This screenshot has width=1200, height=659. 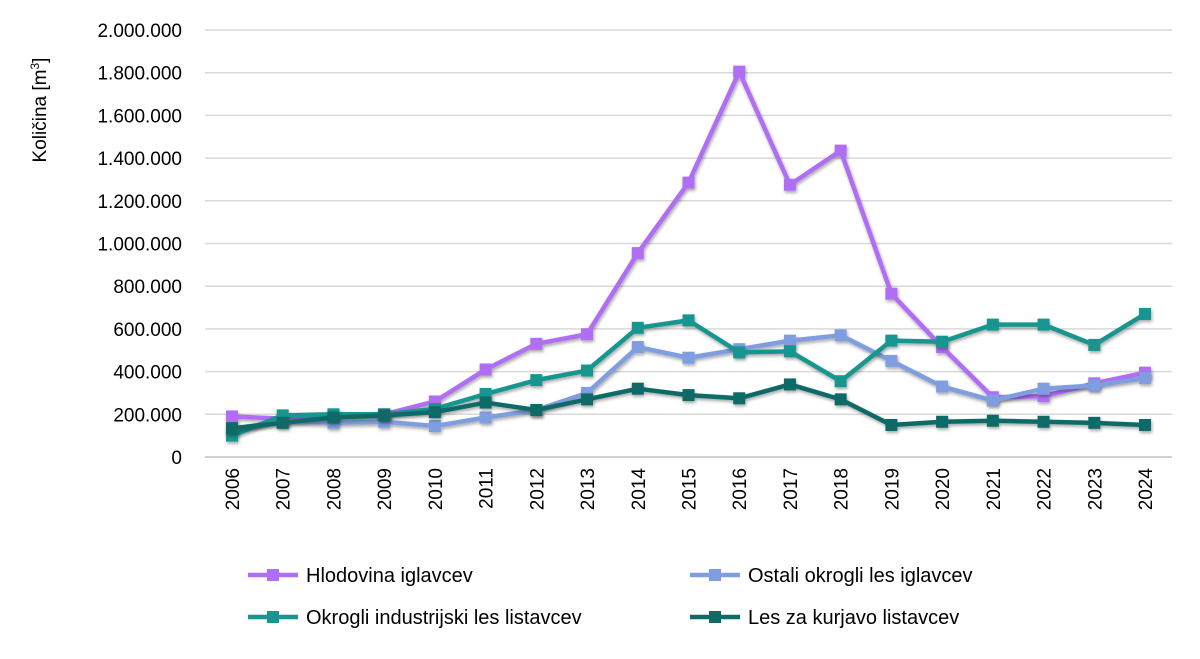 What do you see at coordinates (147, 330) in the screenshot?
I see `y-tick-label: 600.000` at bounding box center [147, 330].